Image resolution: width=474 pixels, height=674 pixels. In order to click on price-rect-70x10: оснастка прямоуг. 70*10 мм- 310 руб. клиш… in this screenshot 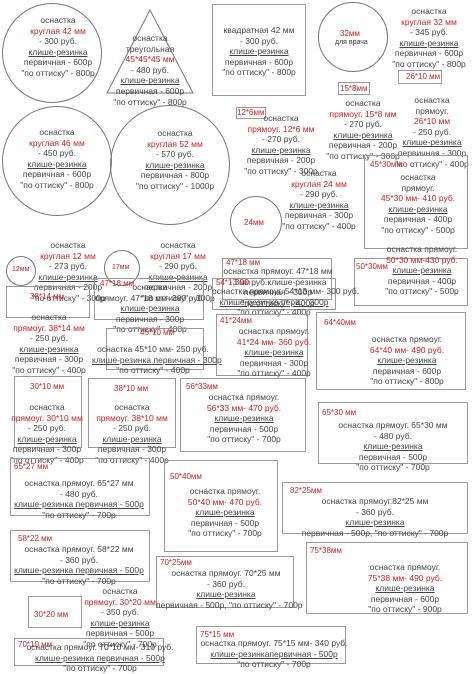, I will do `click(100, 658)`.